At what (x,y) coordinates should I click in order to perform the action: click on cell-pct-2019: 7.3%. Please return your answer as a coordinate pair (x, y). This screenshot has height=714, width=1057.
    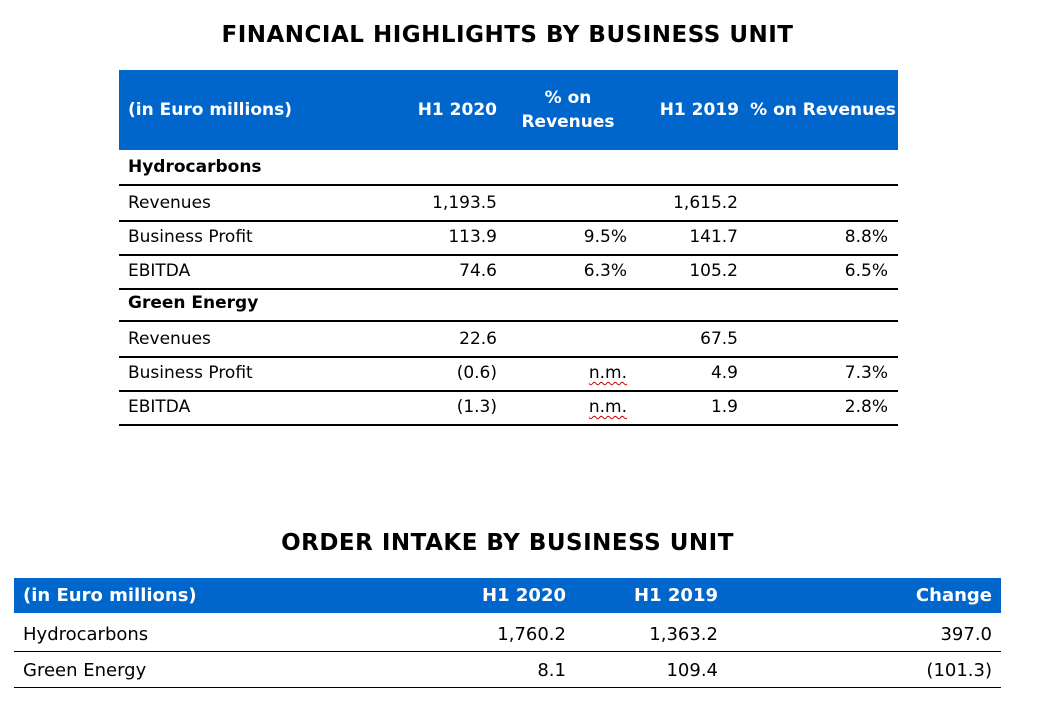
    Looking at the image, I should click on (866, 373).